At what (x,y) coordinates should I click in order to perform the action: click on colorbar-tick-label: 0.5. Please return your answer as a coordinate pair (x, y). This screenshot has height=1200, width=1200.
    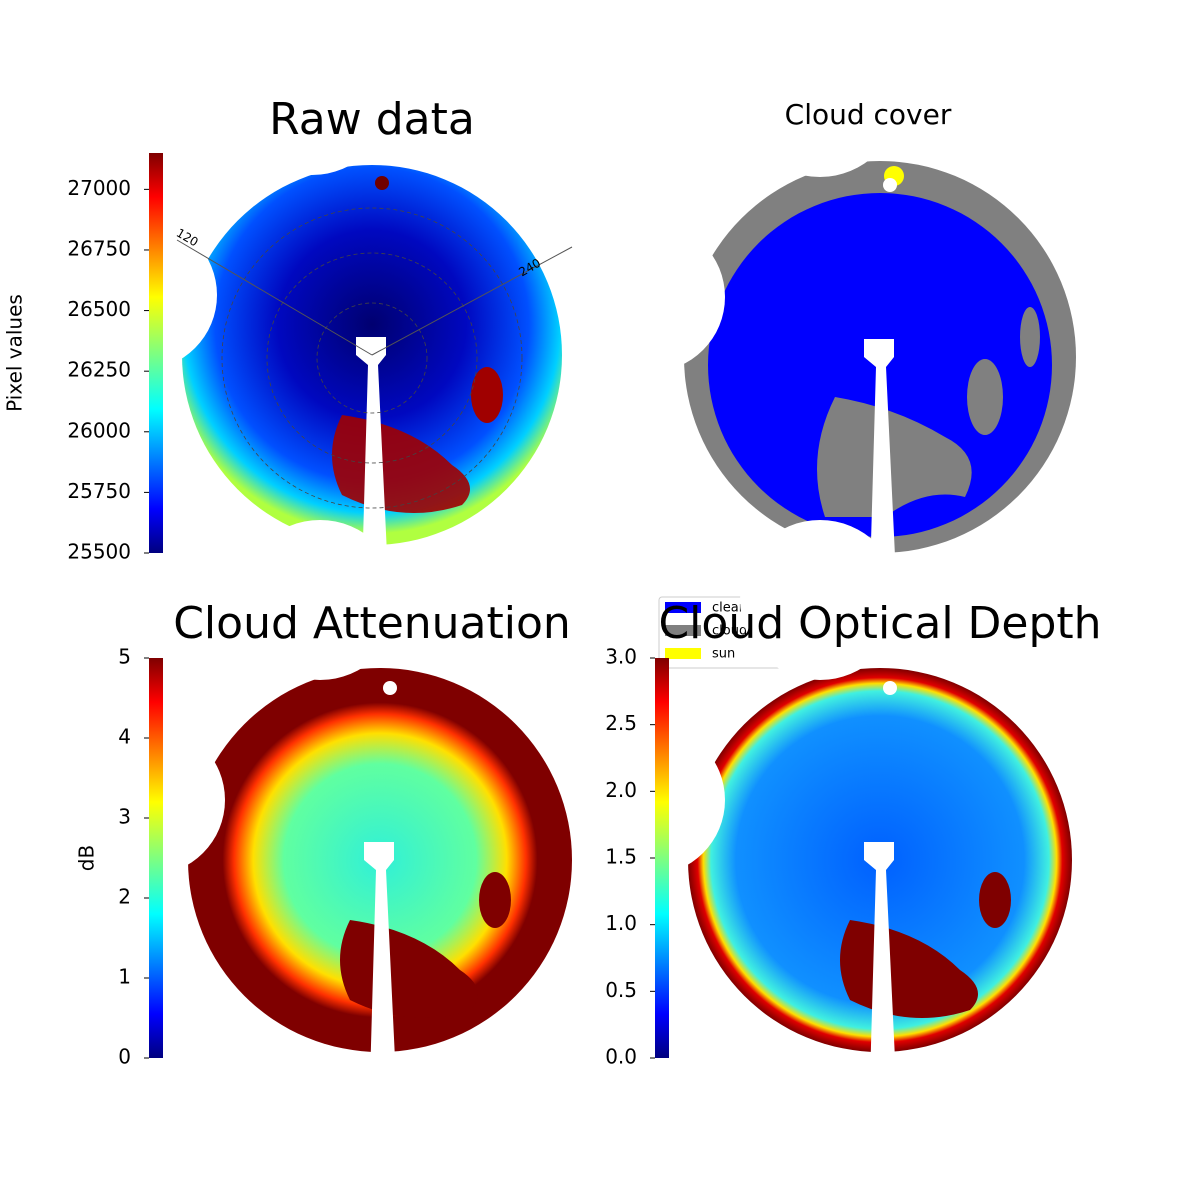
    Looking at the image, I should click on (621, 990).